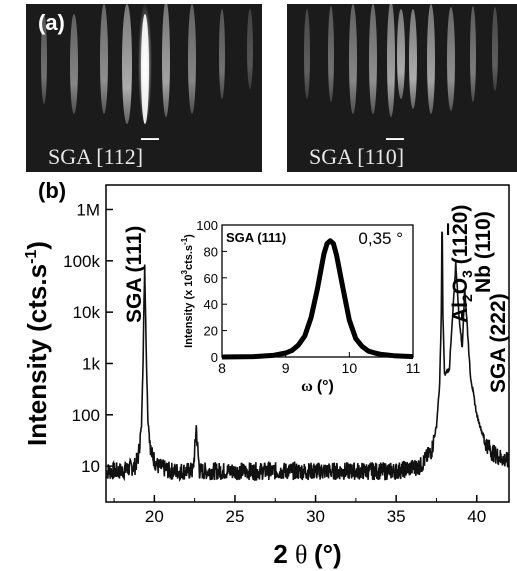  Describe the element at coordinates (317, 299) in the screenshot. I see `rocking-curve-trace` at that location.